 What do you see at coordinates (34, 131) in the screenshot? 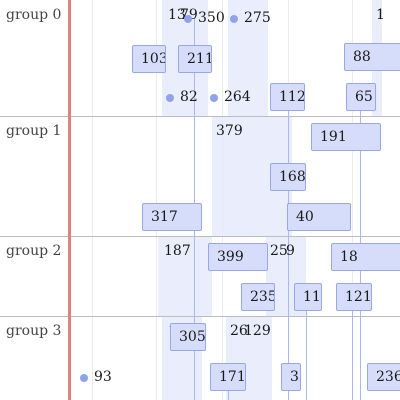
I see `group-label: group 1` at bounding box center [34, 131].